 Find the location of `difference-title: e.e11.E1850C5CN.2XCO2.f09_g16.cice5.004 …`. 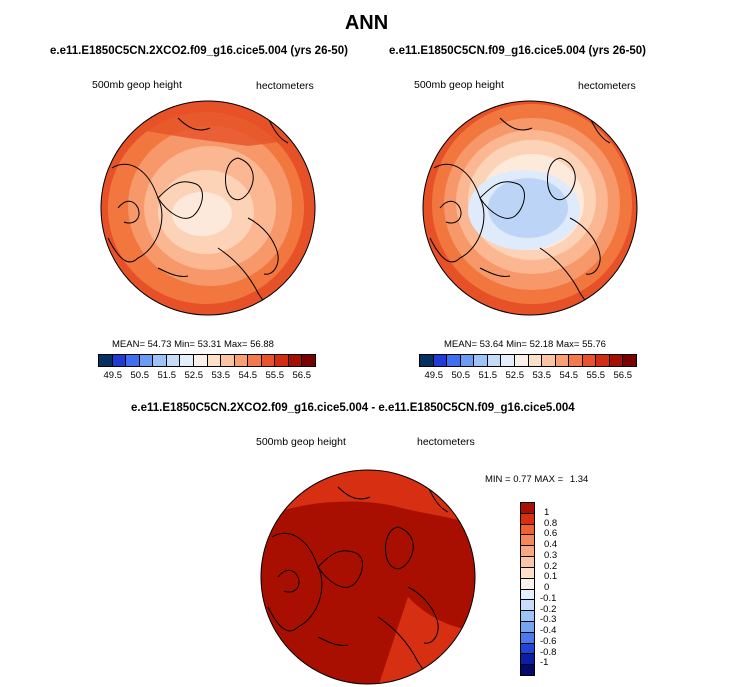

difference-title: e.e11.E1850C5CN.2XCO2.f09_g16.cice5.004 … is located at coordinates (353, 408).